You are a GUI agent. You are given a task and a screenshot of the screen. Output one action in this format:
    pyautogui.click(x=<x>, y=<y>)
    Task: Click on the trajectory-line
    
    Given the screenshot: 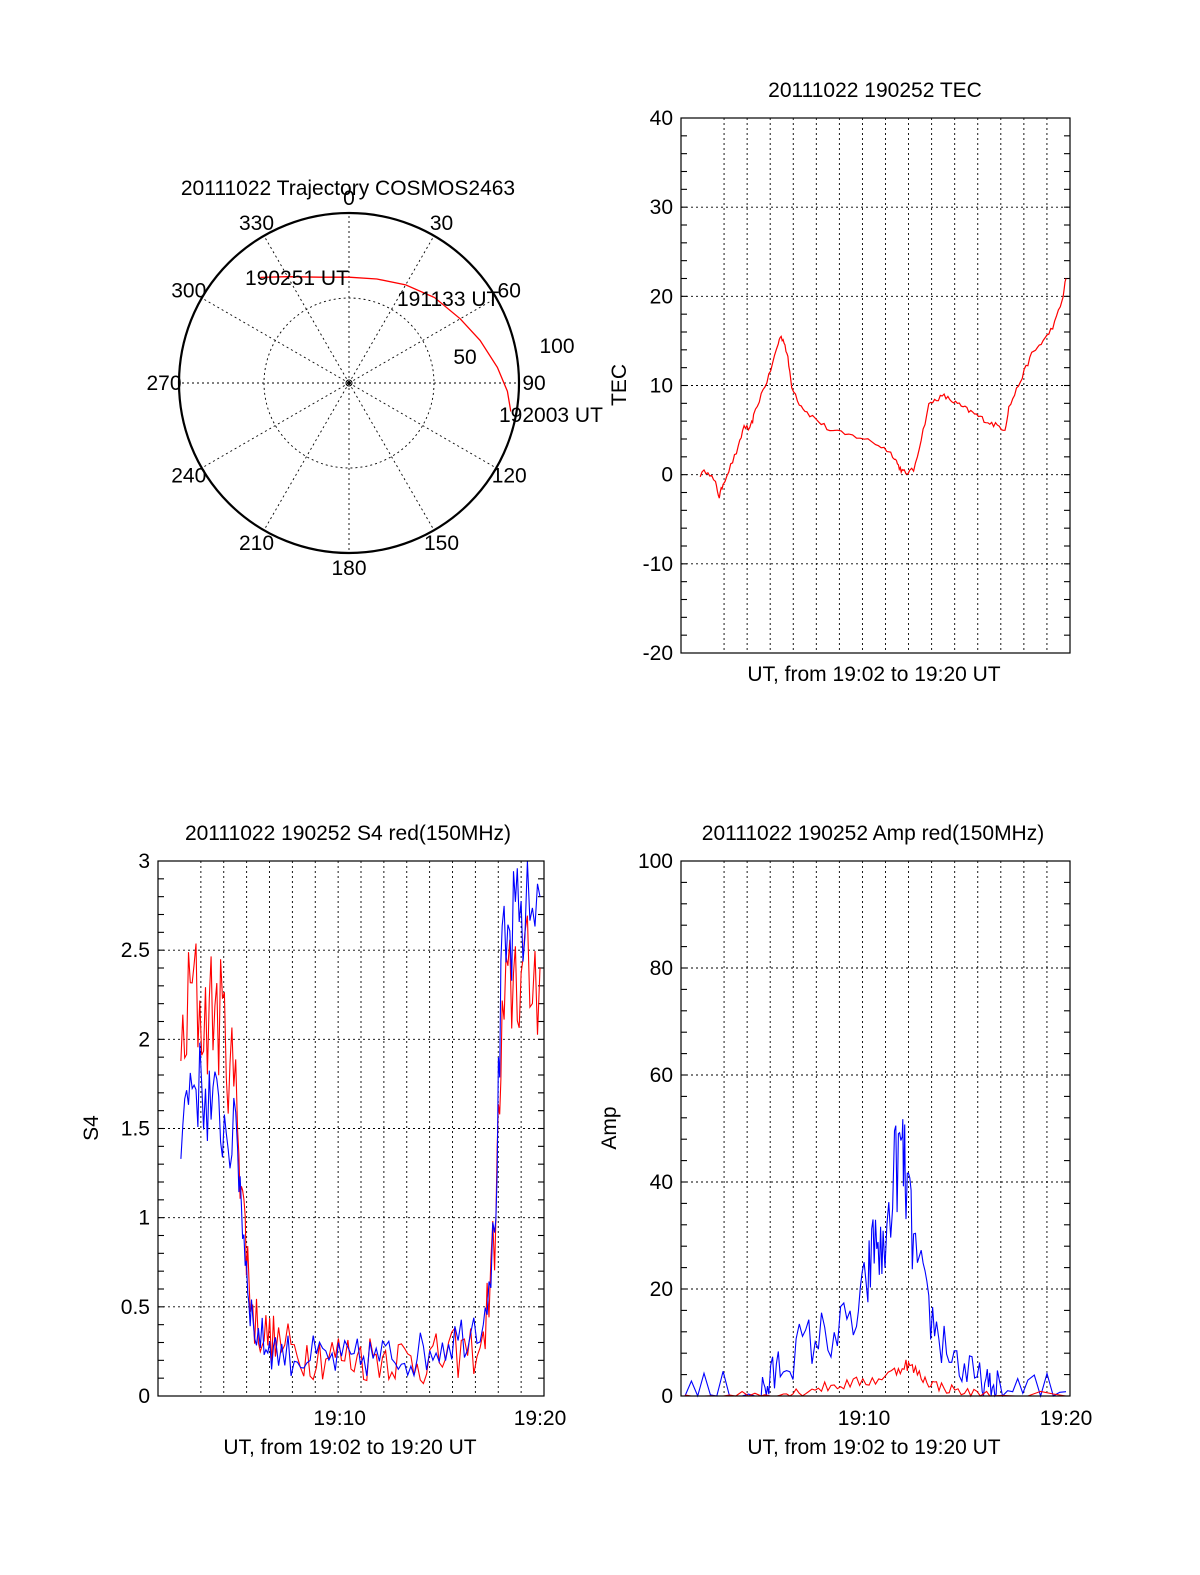 What is the action you would take?
    pyautogui.click(x=386, y=344)
    